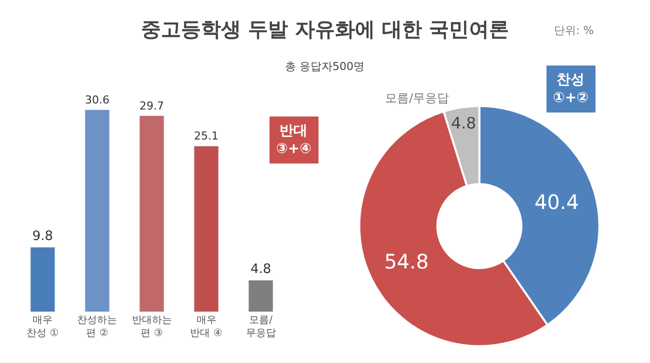 The width and height of the screenshot is (650, 363). What do you see at coordinates (294, 140) in the screenshot?
I see `slice-label: 반대 ③+④` at bounding box center [294, 140].